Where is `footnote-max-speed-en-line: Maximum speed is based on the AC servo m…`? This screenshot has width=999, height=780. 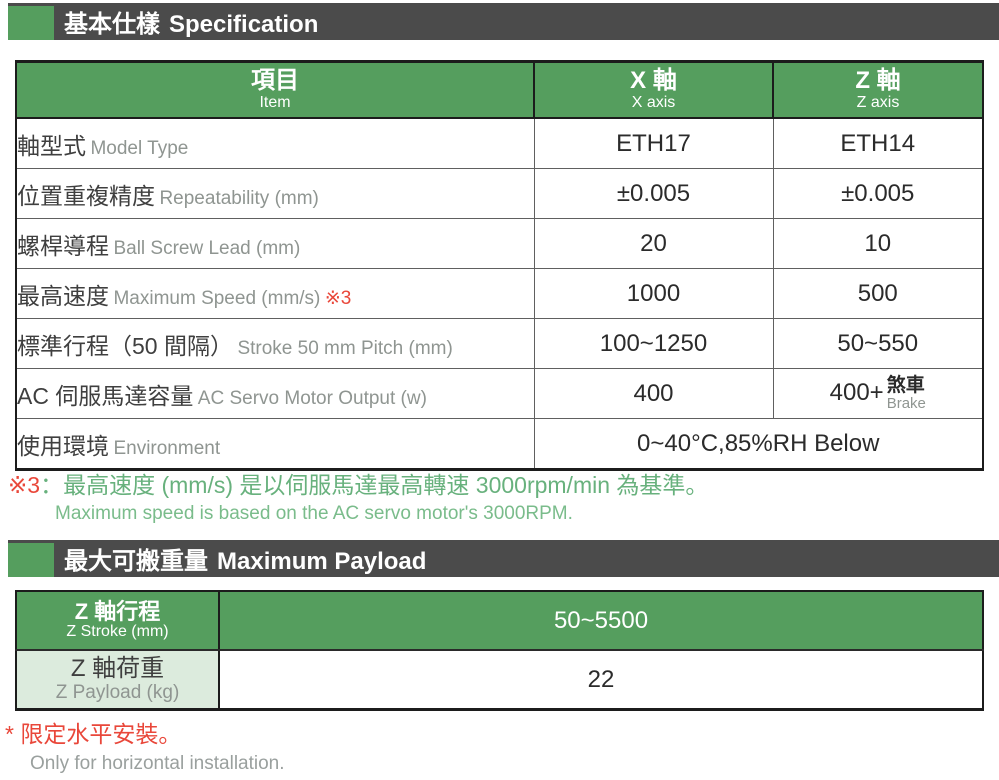
footnote-max-speed-en-line: Maximum speed is based on the AC servo m… is located at coordinates (314, 513).